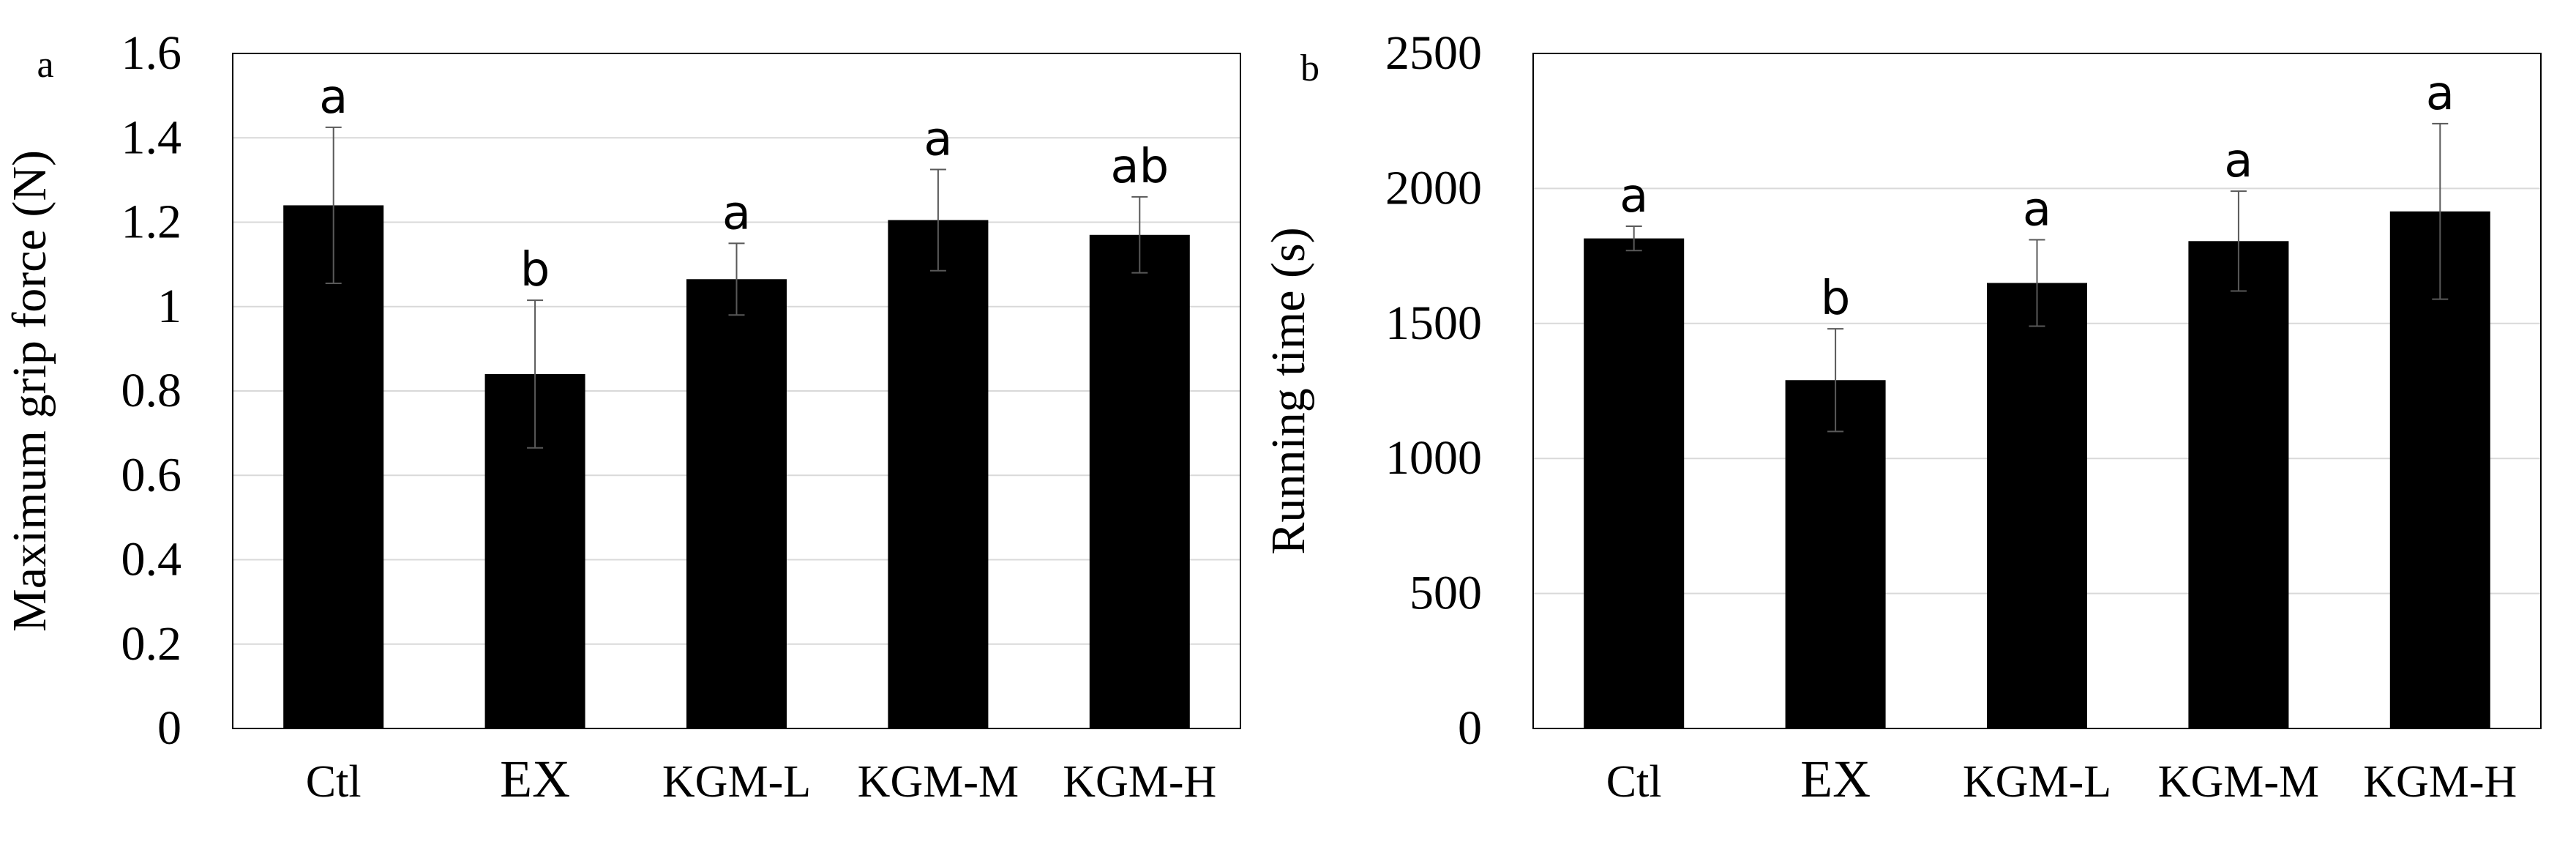 This screenshot has height=850, width=2576. What do you see at coordinates (169, 306) in the screenshot?
I see `y-tick-label: 1` at bounding box center [169, 306].